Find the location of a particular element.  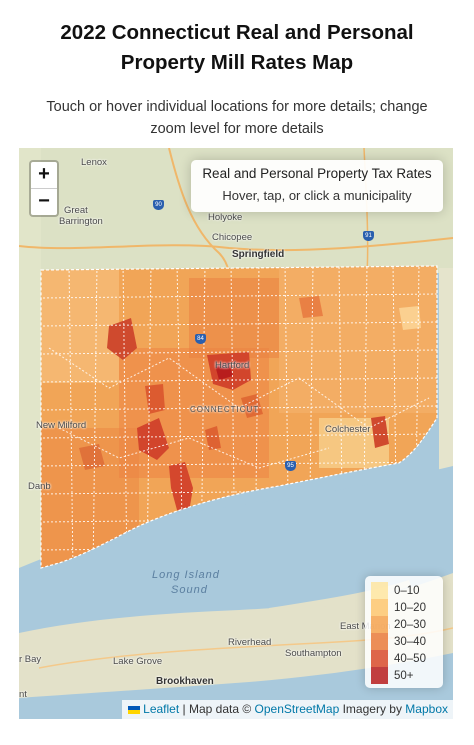

label-new-milford: New Milford is located at coordinates (61, 425).